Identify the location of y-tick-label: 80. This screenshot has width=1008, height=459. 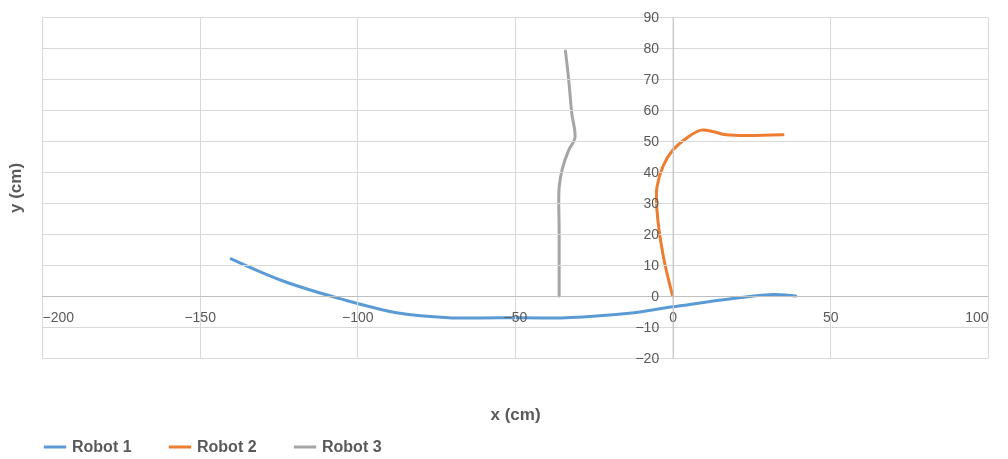
(651, 47).